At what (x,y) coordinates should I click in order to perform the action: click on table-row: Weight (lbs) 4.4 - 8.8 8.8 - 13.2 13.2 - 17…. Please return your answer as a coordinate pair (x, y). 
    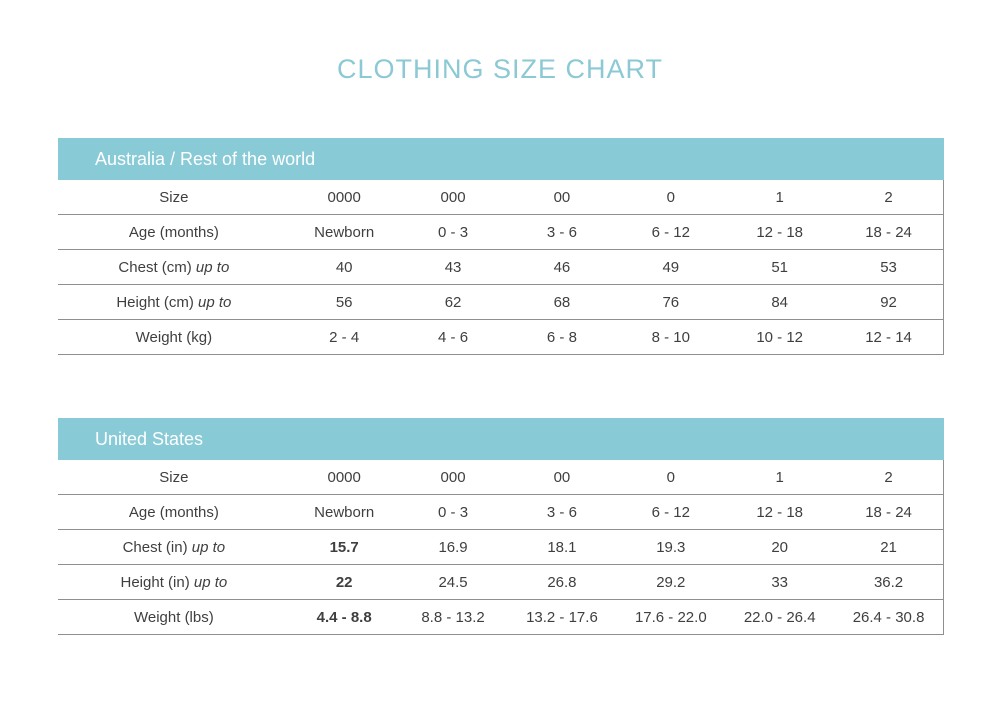
    Looking at the image, I should click on (500, 617).